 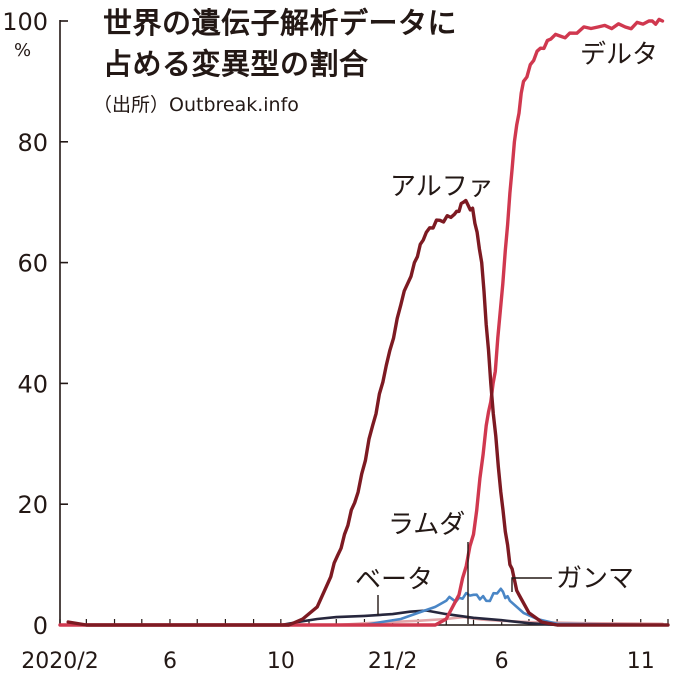 What do you see at coordinates (531, 584) in the screenshot?
I see `leader-gamma` at bounding box center [531, 584].